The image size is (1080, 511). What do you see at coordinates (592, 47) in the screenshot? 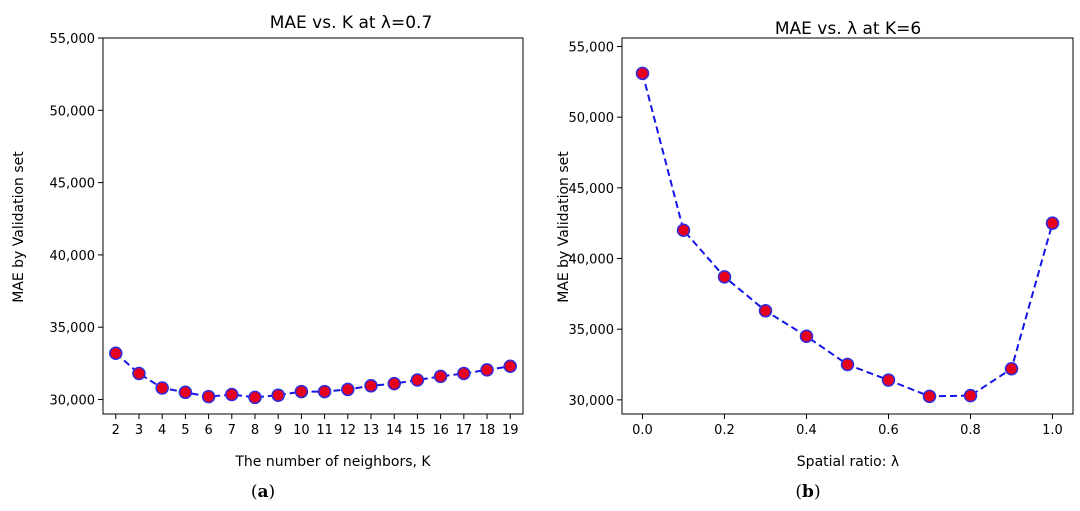
I see `chart-b-y-tick-label: 55,000` at bounding box center [592, 47].